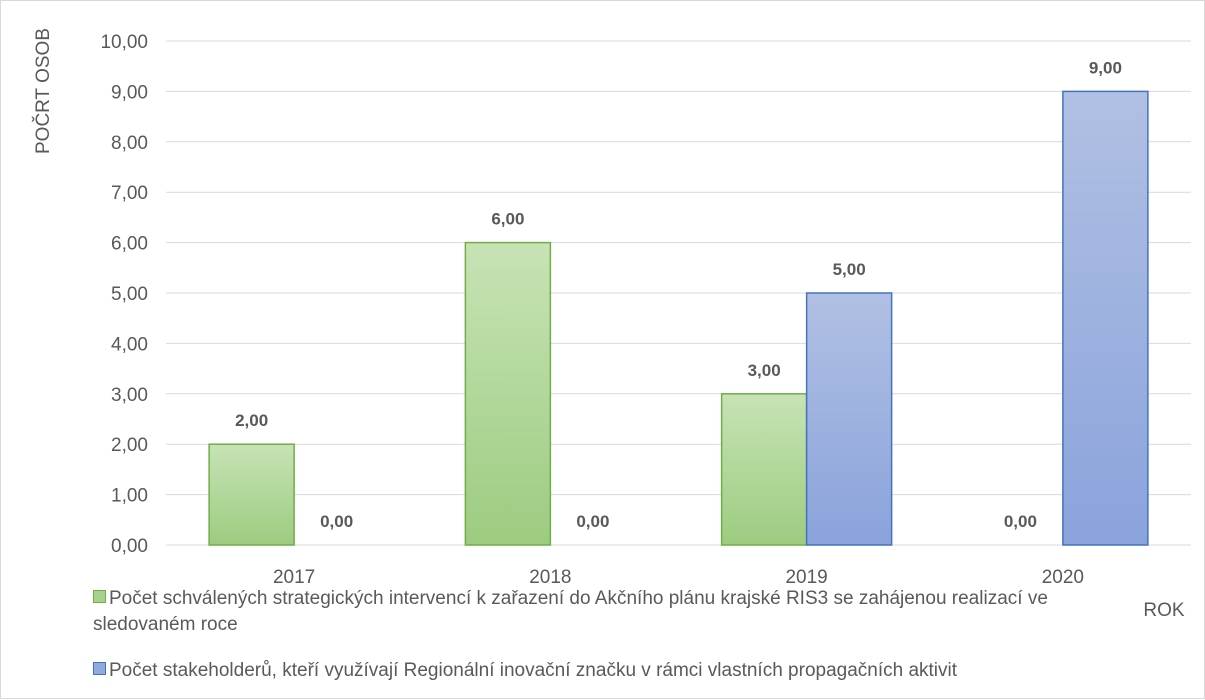  What do you see at coordinates (129, 193) in the screenshot?
I see `y-tick-label: 7,00` at bounding box center [129, 193].